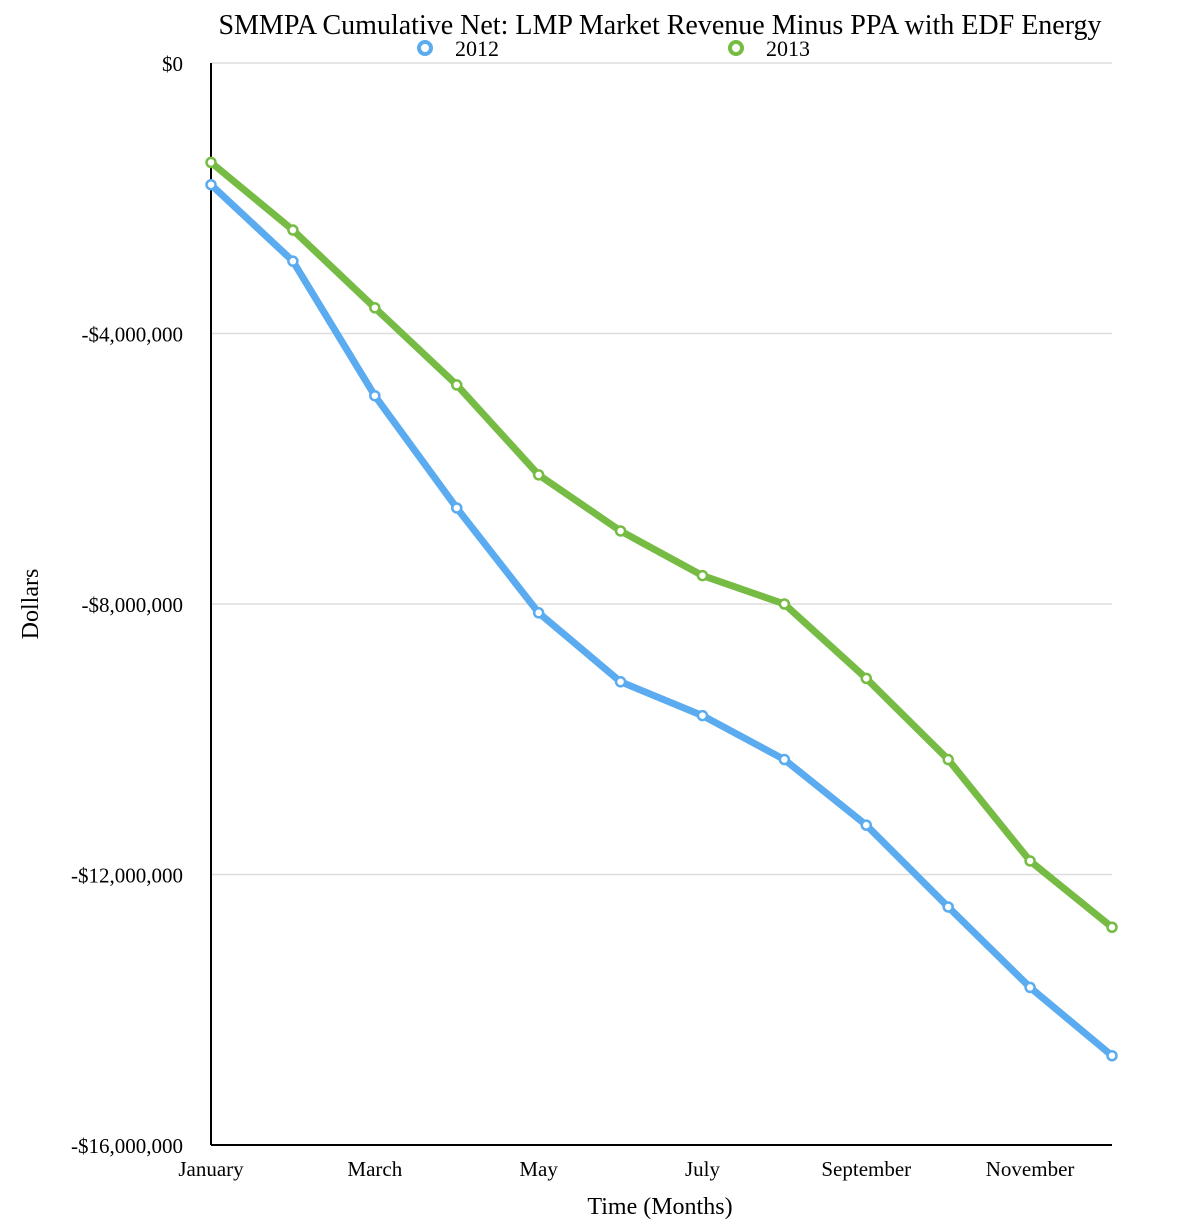  What do you see at coordinates (788, 48) in the screenshot?
I see `legend-label-2013: 2013` at bounding box center [788, 48].